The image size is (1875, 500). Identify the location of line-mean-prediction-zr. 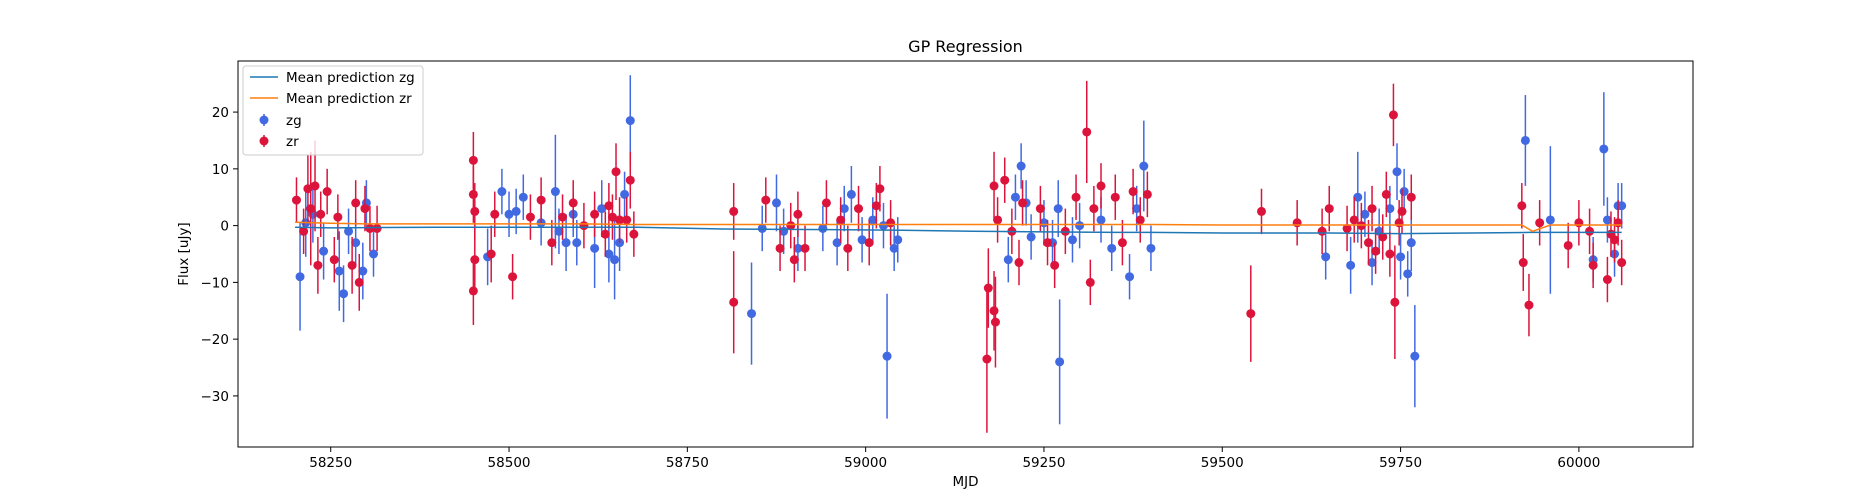
(958, 227).